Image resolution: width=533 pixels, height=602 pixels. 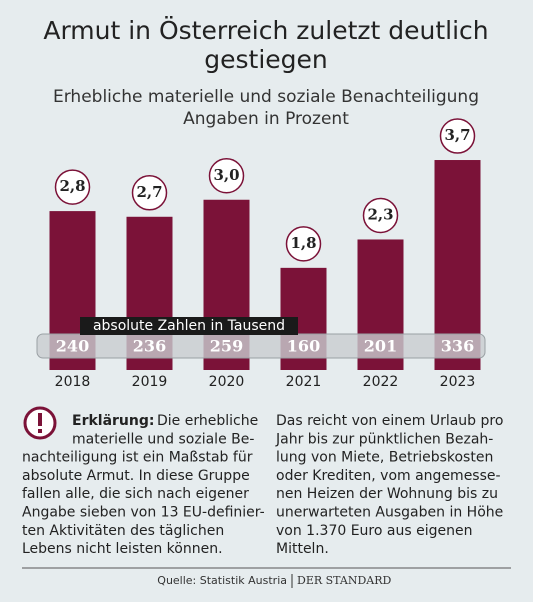 I want to click on source: Quelle: Statistik Austria, so click(x=222, y=580).